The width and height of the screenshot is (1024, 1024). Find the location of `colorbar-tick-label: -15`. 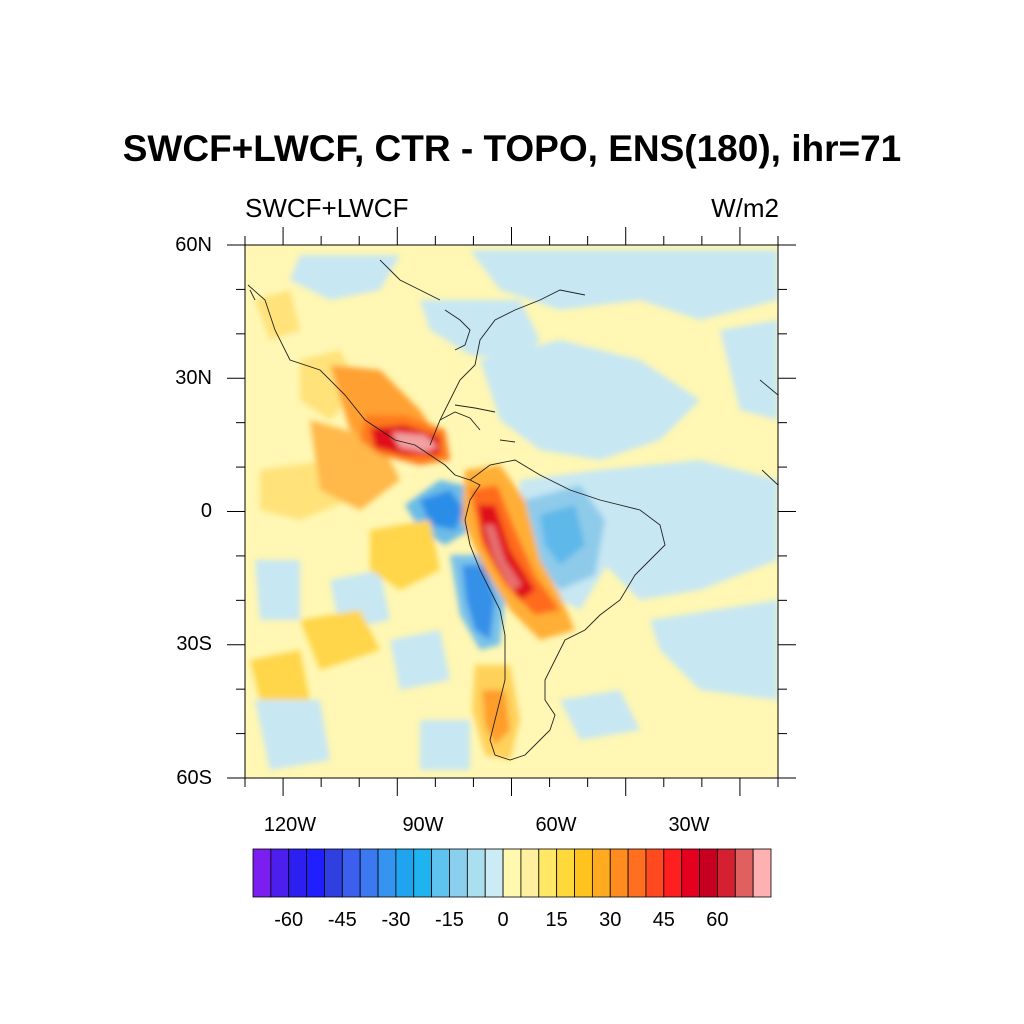

colorbar-tick-label: -15 is located at coordinates (449, 920).